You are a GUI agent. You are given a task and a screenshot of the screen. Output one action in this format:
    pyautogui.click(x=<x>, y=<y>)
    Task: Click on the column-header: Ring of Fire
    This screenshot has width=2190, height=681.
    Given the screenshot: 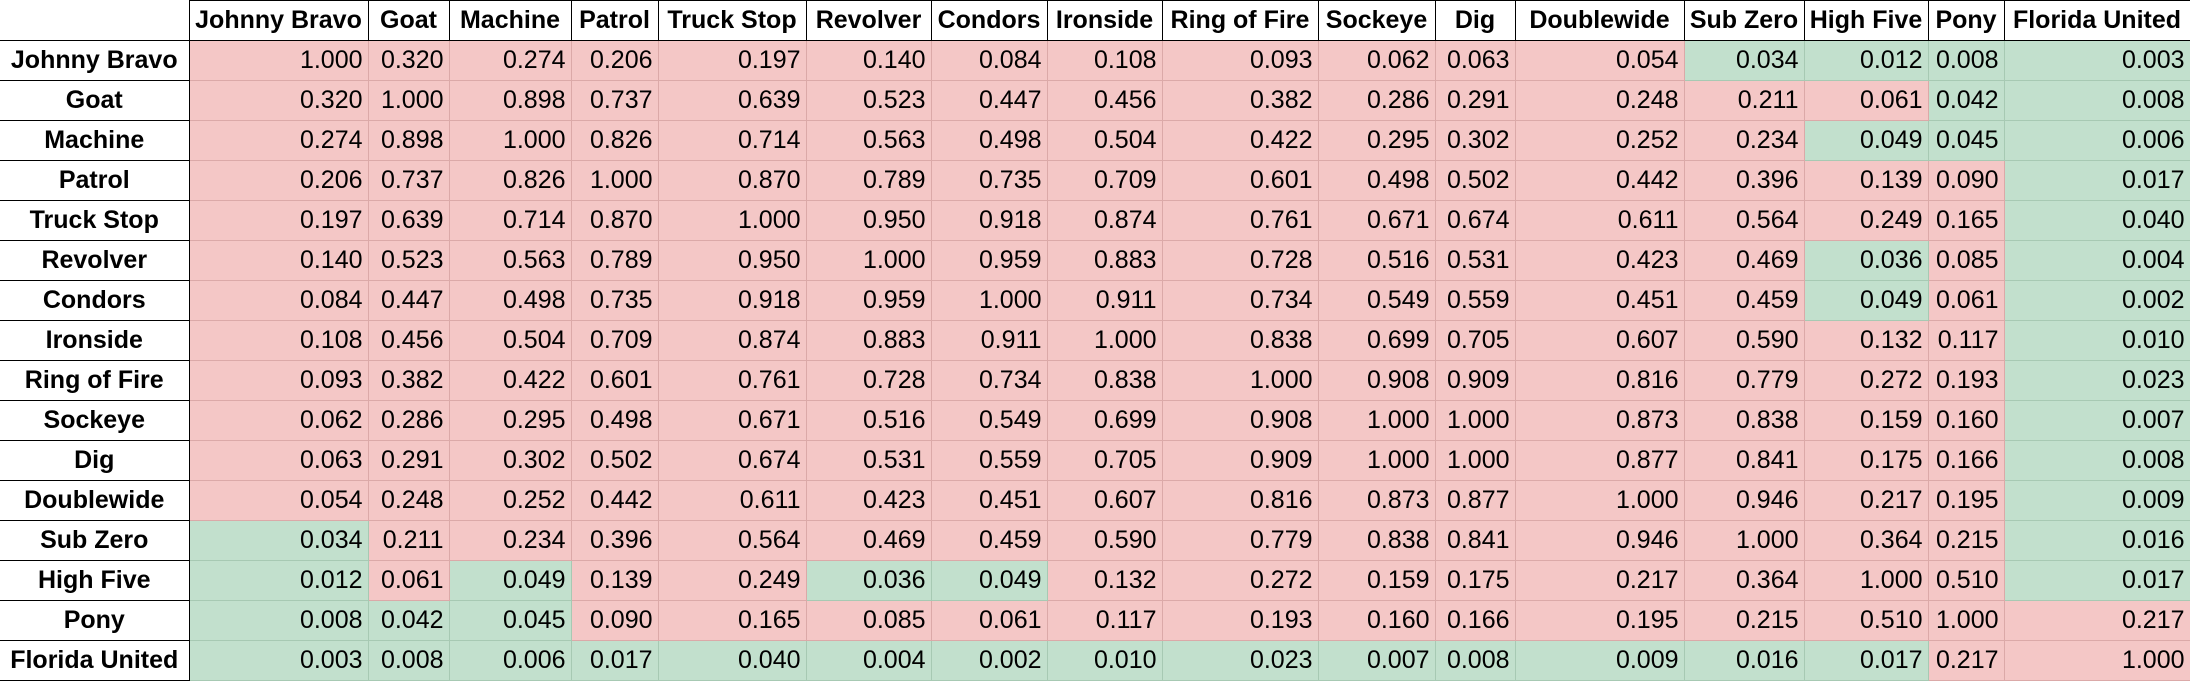 What is the action you would take?
    pyautogui.click(x=1240, y=20)
    